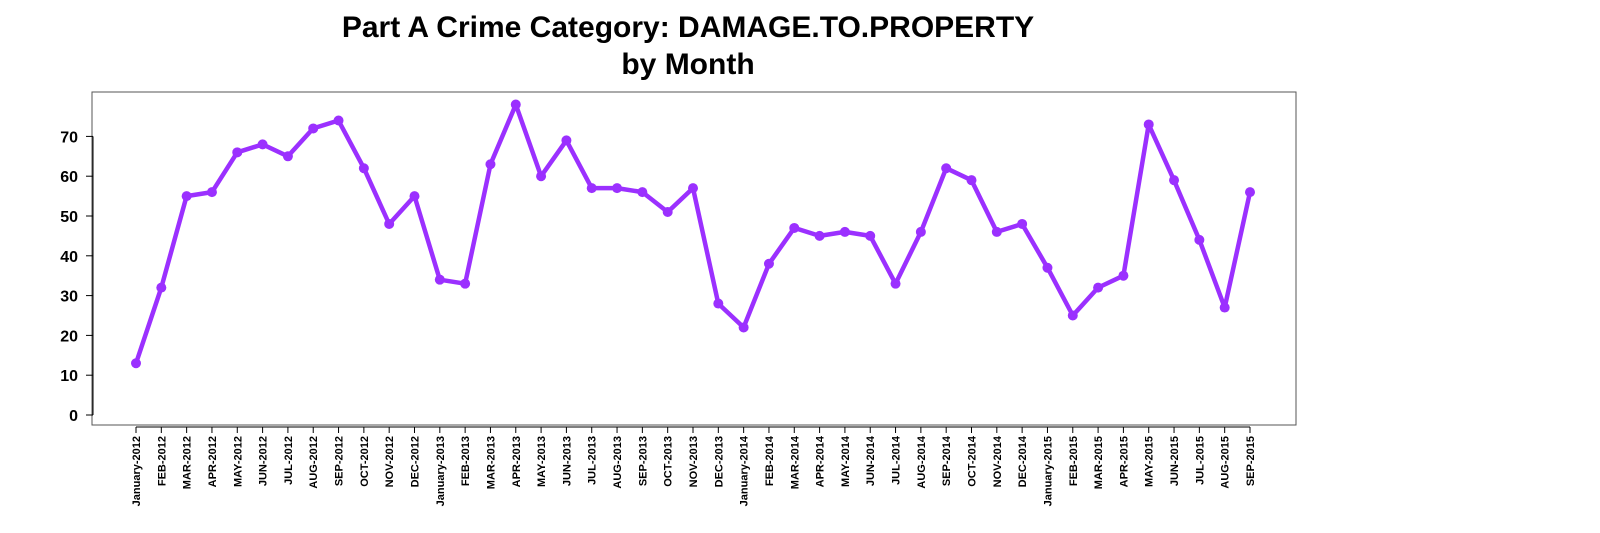 The height and width of the screenshot is (533, 1600). Describe the element at coordinates (137, 471) in the screenshot. I see `x-tick-label: January-2012` at that location.